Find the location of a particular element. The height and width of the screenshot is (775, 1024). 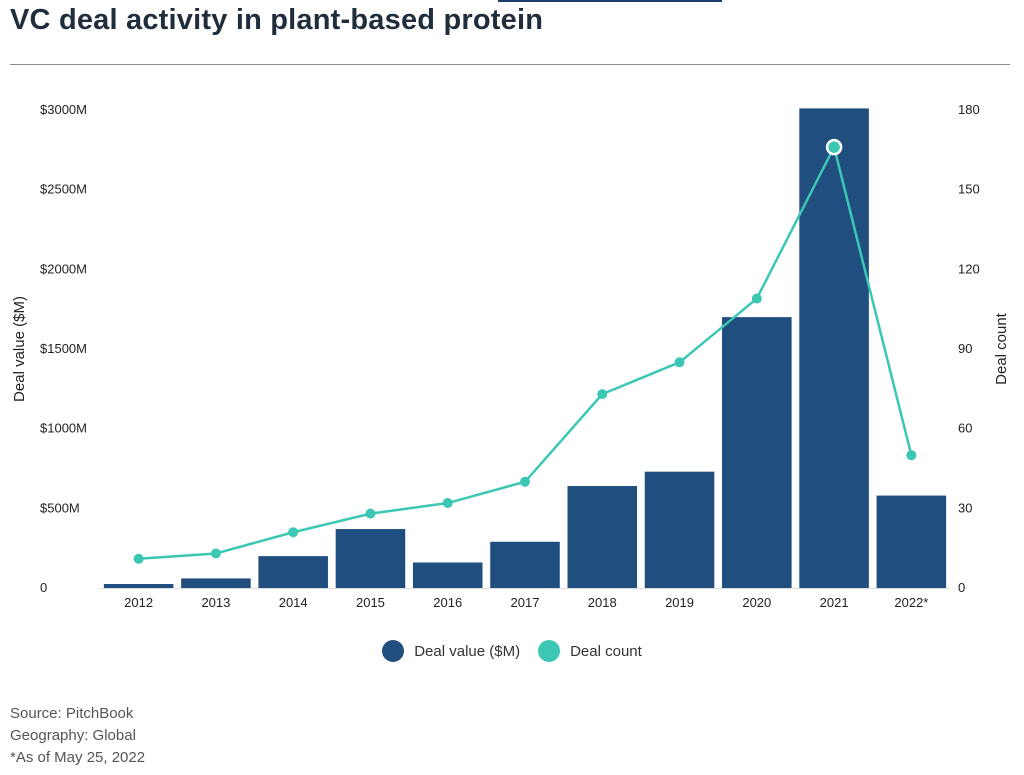

highlighted-point is located at coordinates (834, 147).